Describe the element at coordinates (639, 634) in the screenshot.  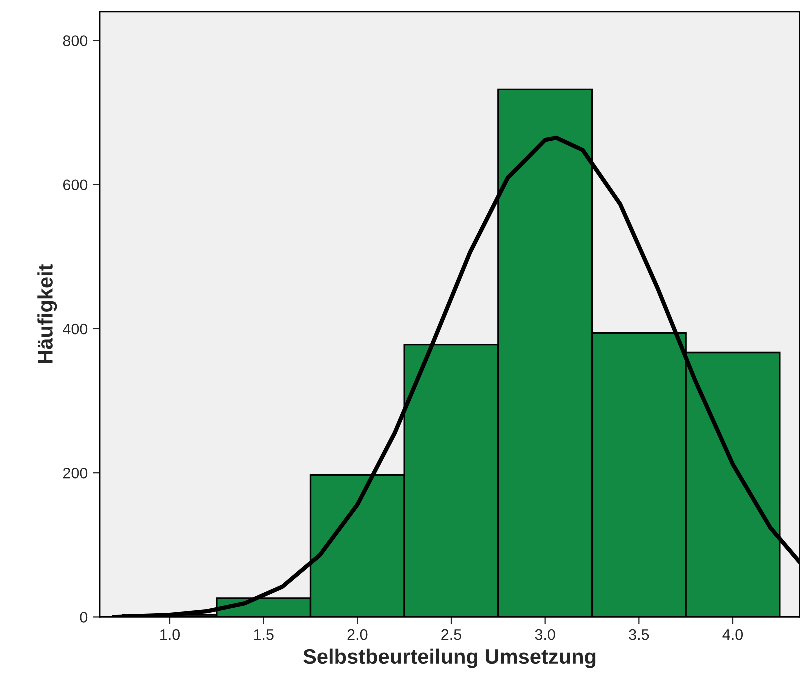
I see `x-tick-label: 3.5` at that location.